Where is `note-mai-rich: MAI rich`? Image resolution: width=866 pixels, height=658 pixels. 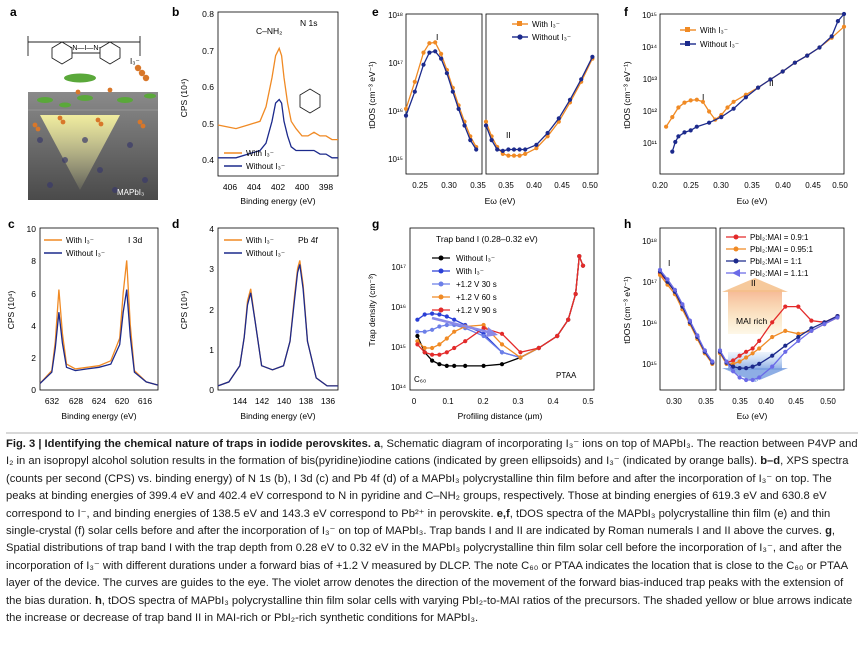 note-mai-rich: MAI rich is located at coordinates (751, 321).